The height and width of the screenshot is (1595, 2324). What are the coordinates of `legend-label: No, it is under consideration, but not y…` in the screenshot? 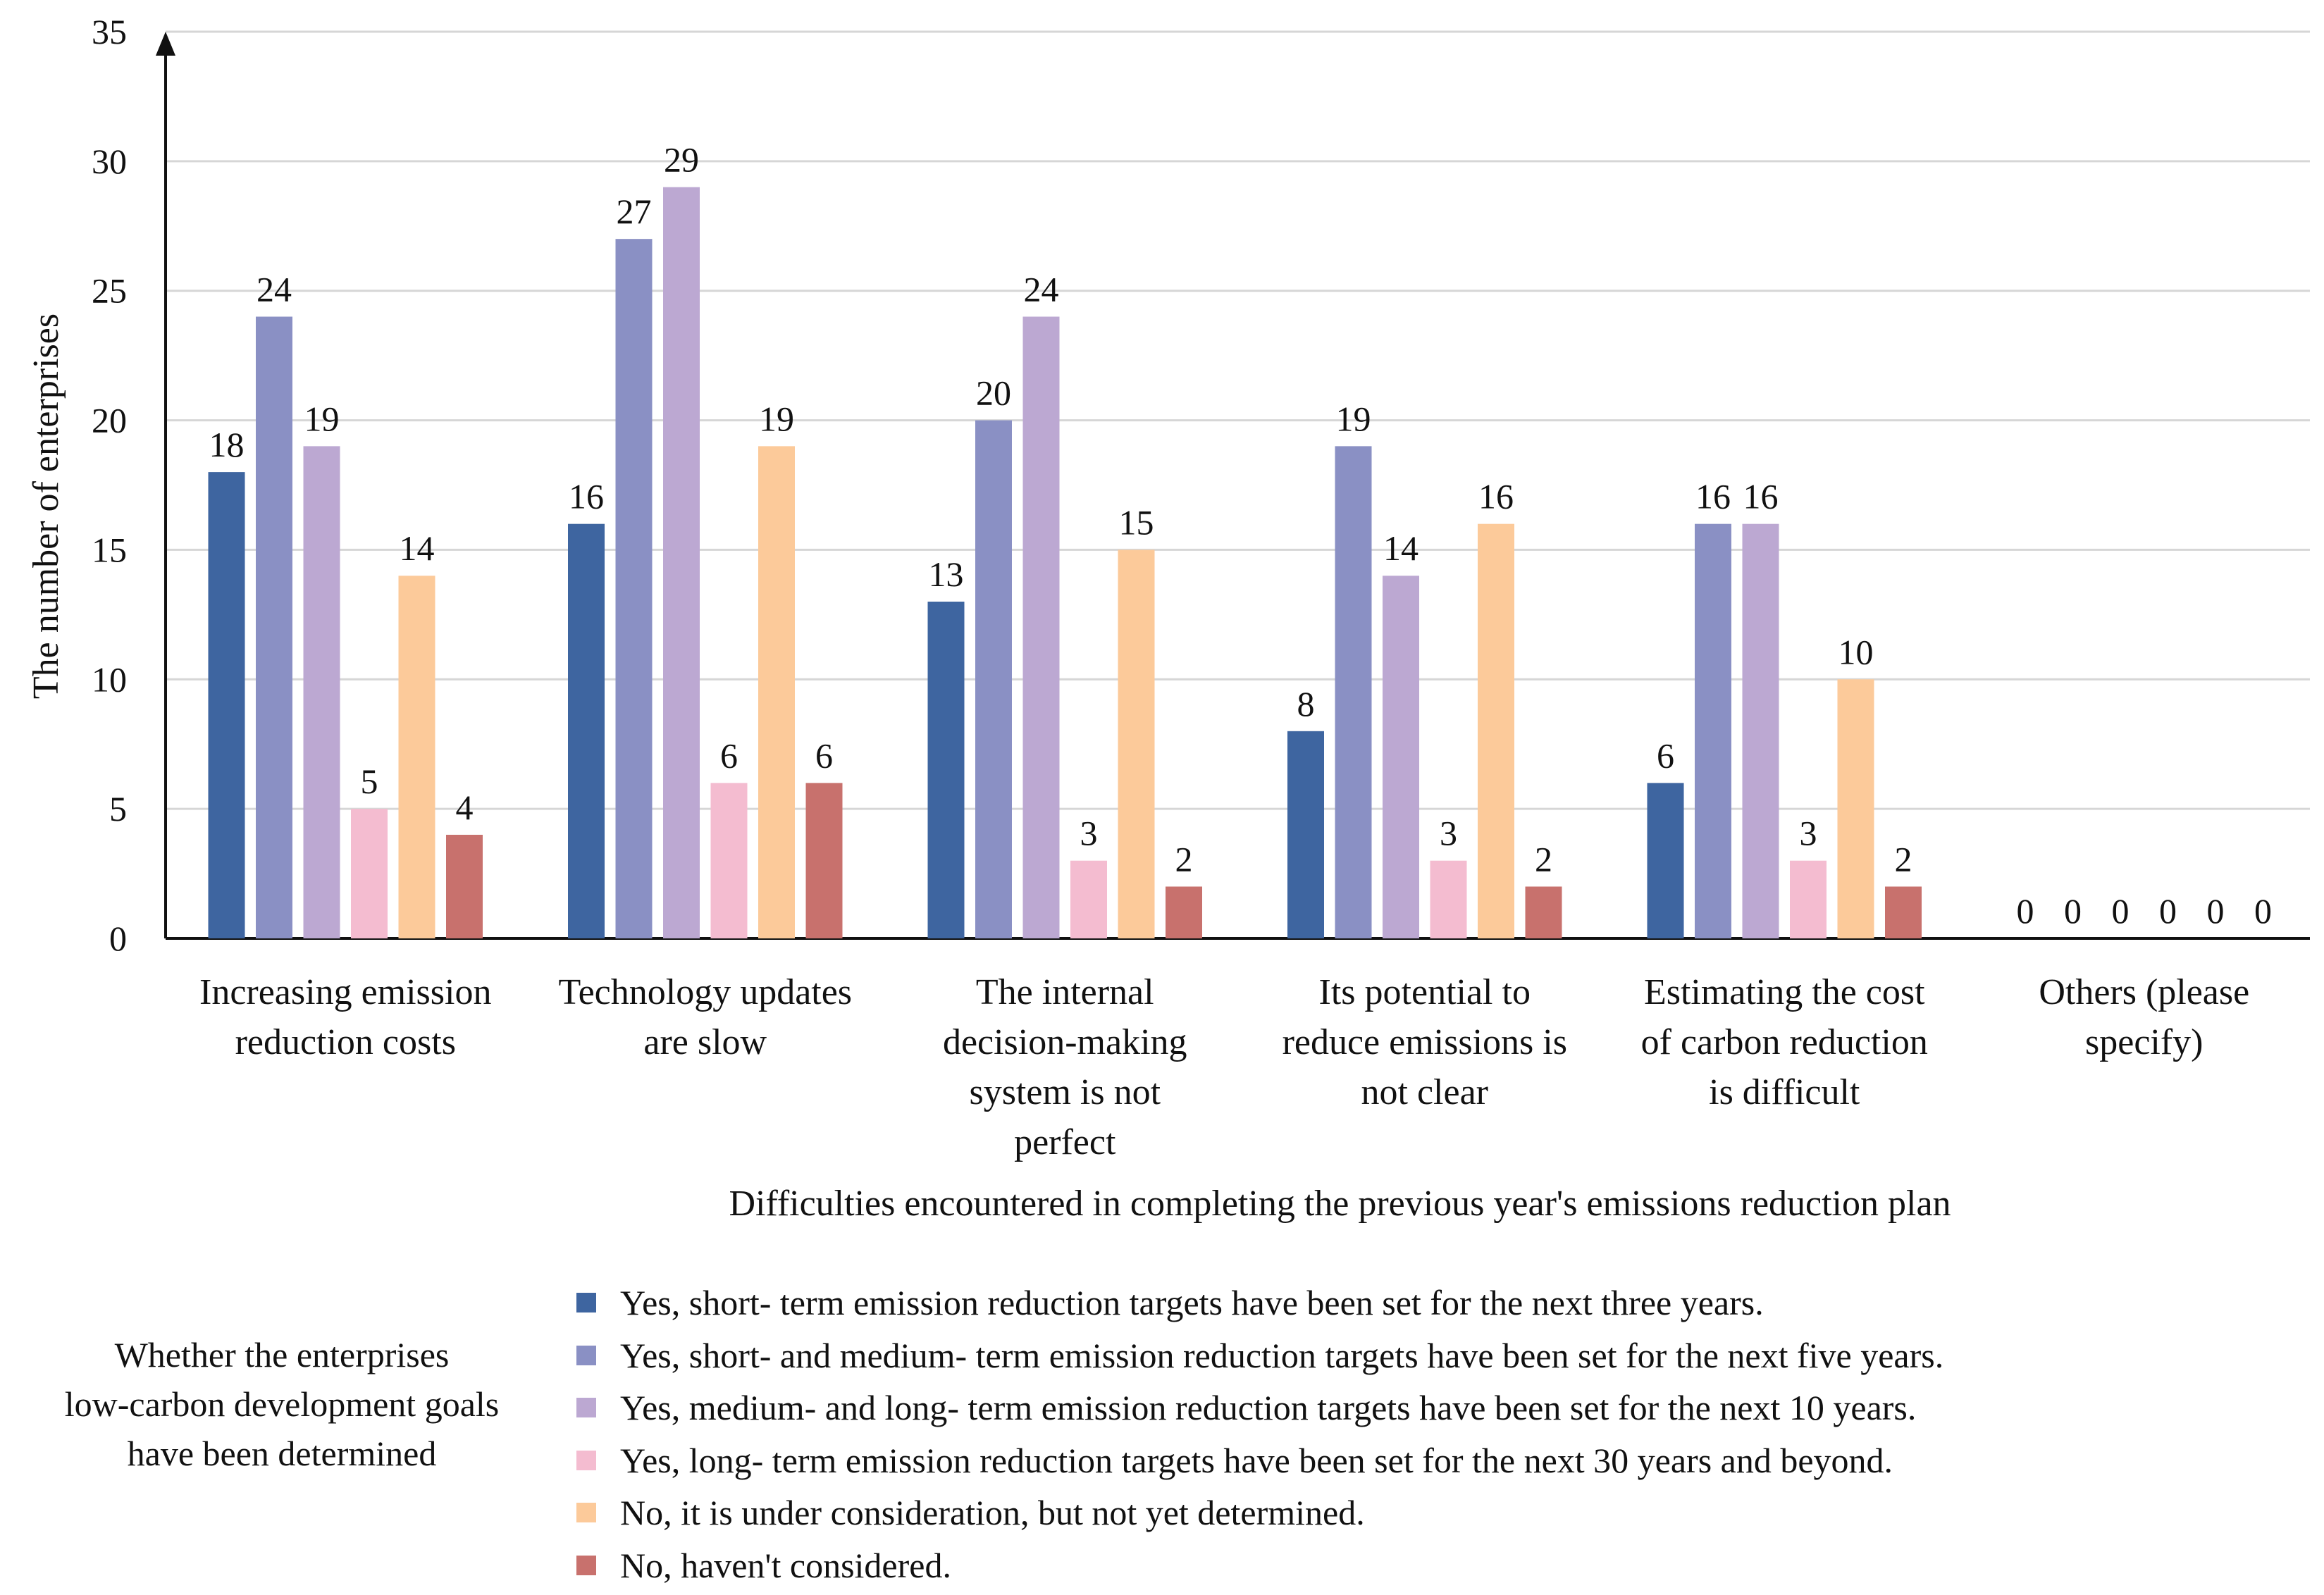 It's located at (993, 1513).